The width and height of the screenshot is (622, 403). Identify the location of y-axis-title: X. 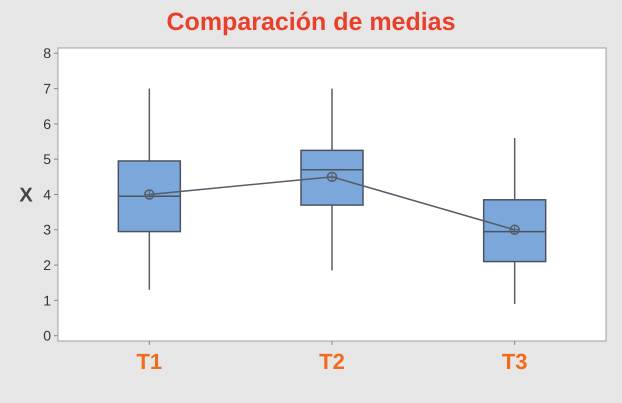
(26, 195).